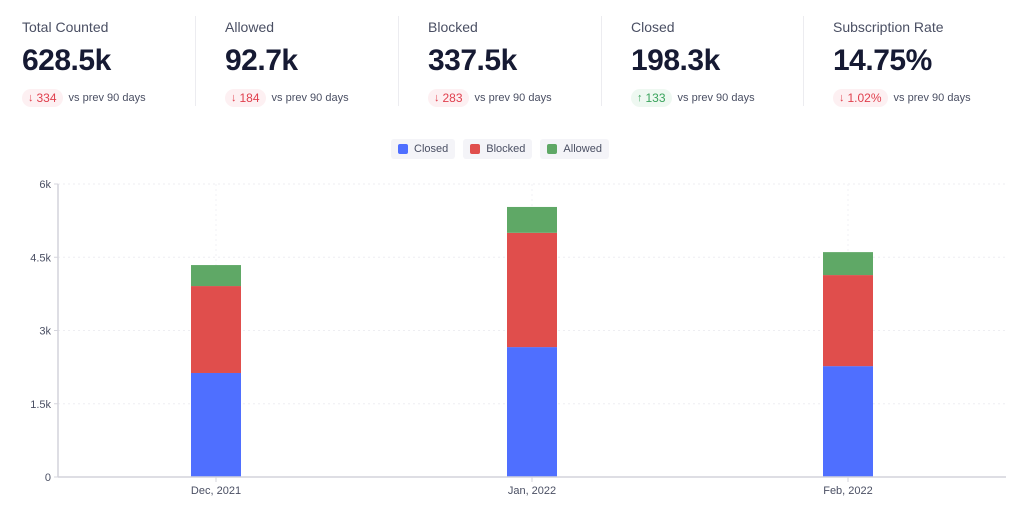 The image size is (1033, 510). What do you see at coordinates (452, 98) in the screenshot?
I see `delta-value: 283` at bounding box center [452, 98].